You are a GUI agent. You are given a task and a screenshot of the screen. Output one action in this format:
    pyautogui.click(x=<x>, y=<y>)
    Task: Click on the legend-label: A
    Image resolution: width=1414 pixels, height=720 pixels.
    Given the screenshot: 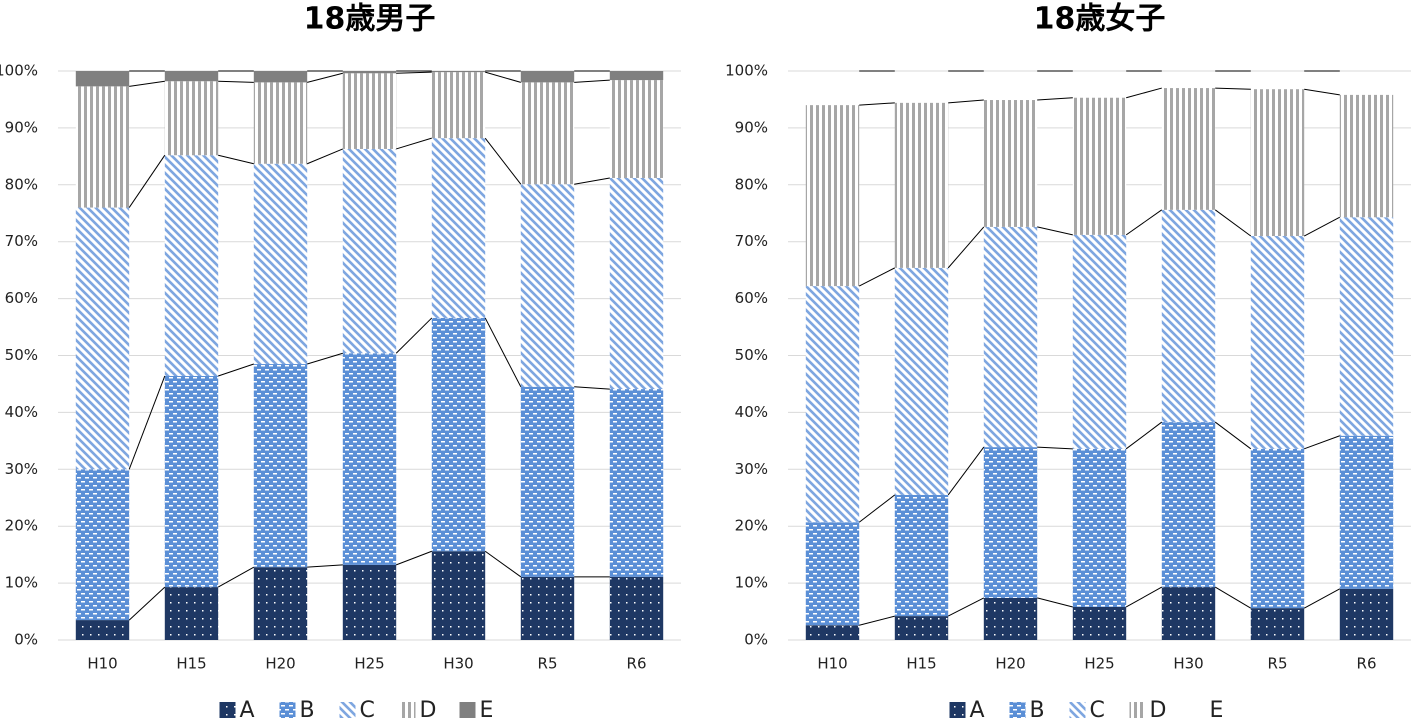 What is the action you would take?
    pyautogui.click(x=977, y=709)
    